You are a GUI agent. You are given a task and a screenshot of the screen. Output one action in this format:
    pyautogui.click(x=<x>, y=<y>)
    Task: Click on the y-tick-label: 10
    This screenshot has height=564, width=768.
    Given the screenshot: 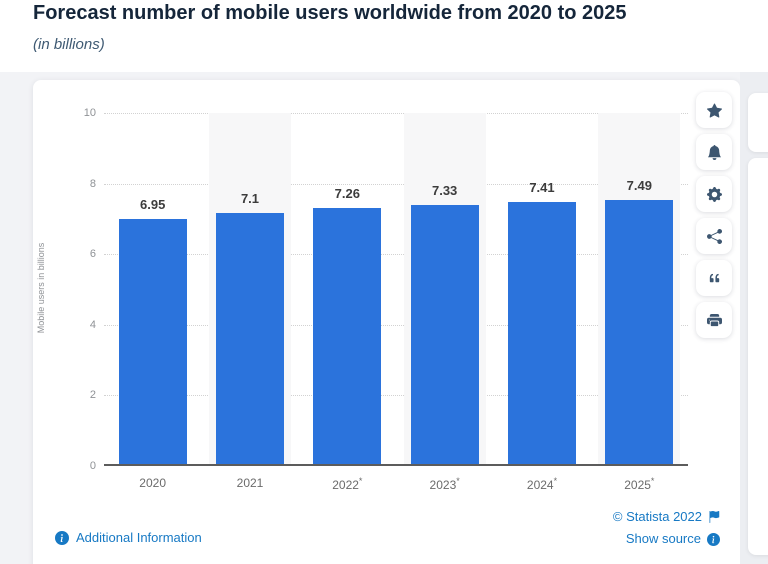 What is the action you would take?
    pyautogui.click(x=89, y=113)
    